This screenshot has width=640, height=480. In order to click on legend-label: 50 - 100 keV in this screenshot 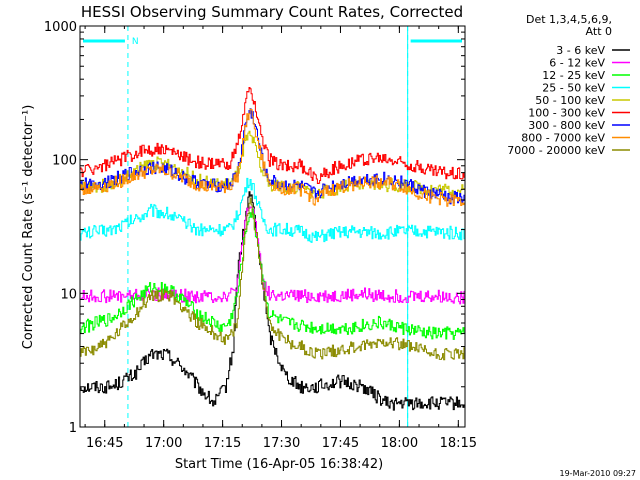, I will do `click(570, 100)`.